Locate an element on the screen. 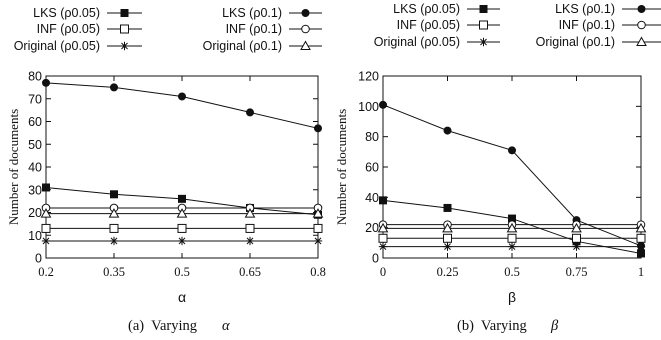 Image resolution: width=661 pixels, height=340 pixels. chart-a-x-tick-label: 0.65 is located at coordinates (250, 272).